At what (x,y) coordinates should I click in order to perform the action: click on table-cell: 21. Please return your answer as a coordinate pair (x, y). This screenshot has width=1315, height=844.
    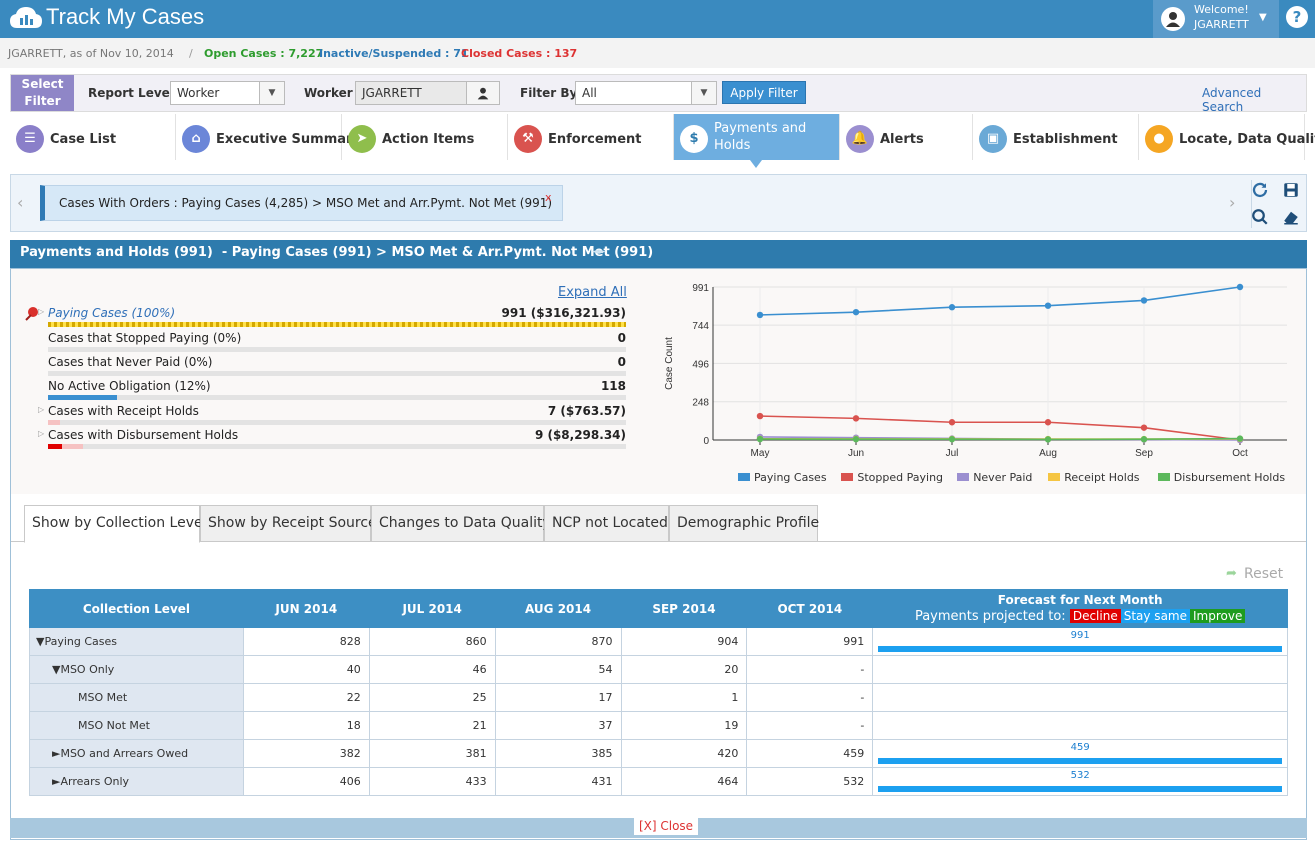
    Looking at the image, I should click on (432, 725).